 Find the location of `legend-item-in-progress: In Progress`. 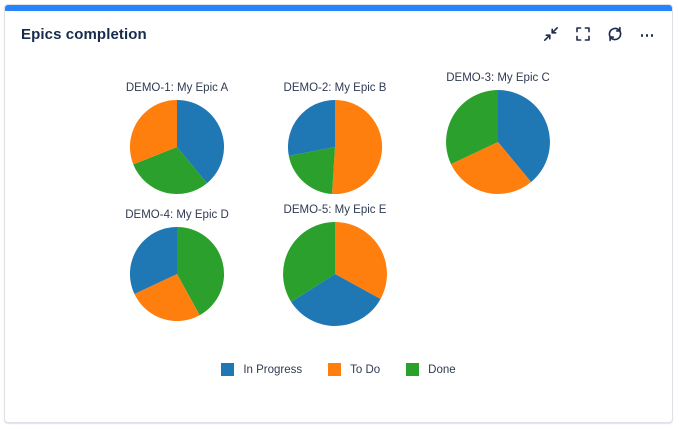

legend-item-in-progress: In Progress is located at coordinates (261, 369).